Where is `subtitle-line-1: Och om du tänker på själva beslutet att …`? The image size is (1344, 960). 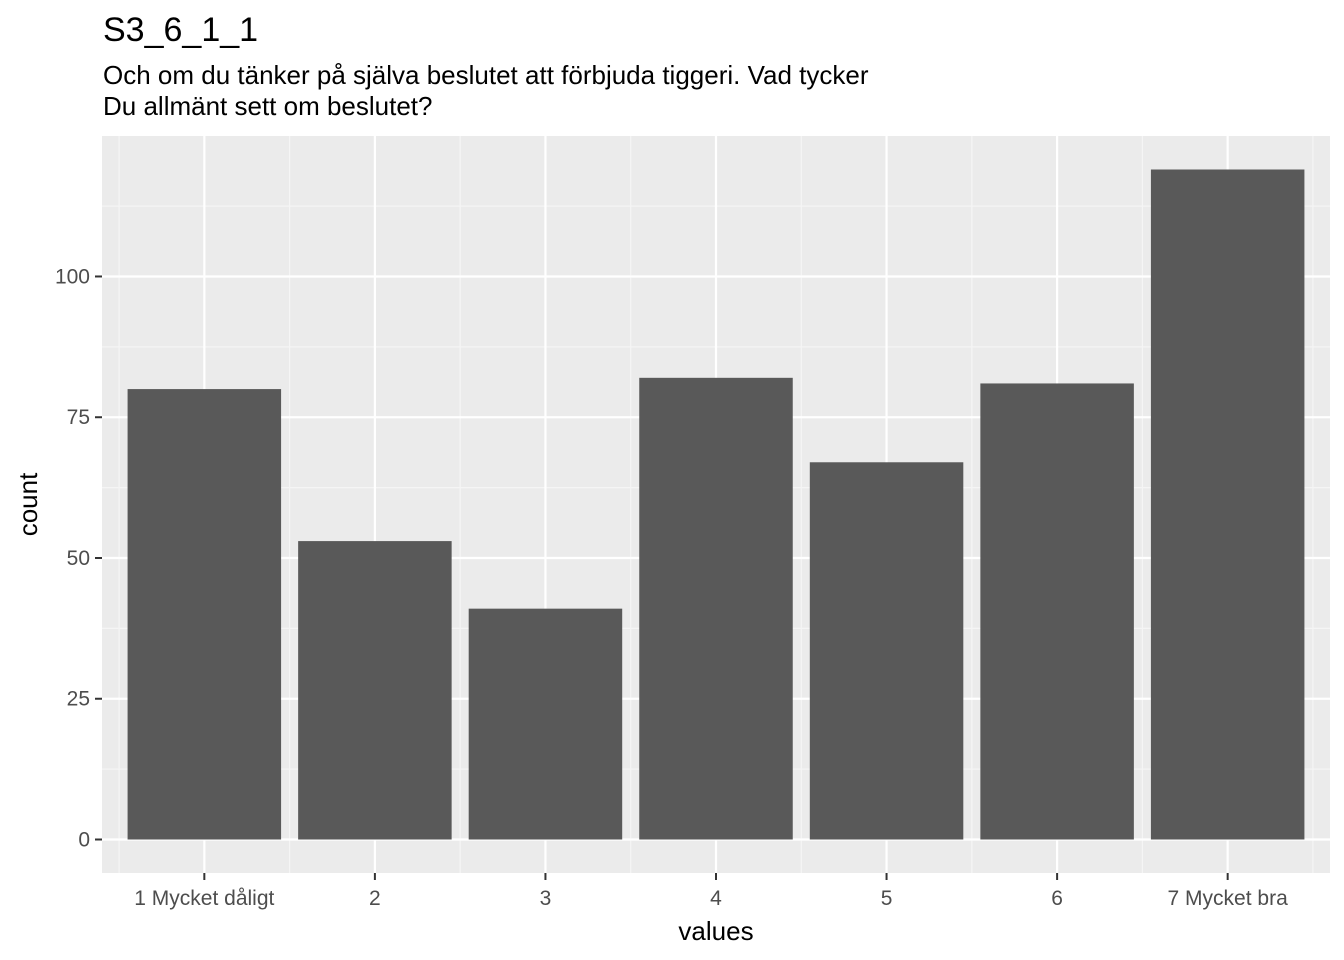
subtitle-line-1: Och om du tänker på själva beslutet att … is located at coordinates (486, 75).